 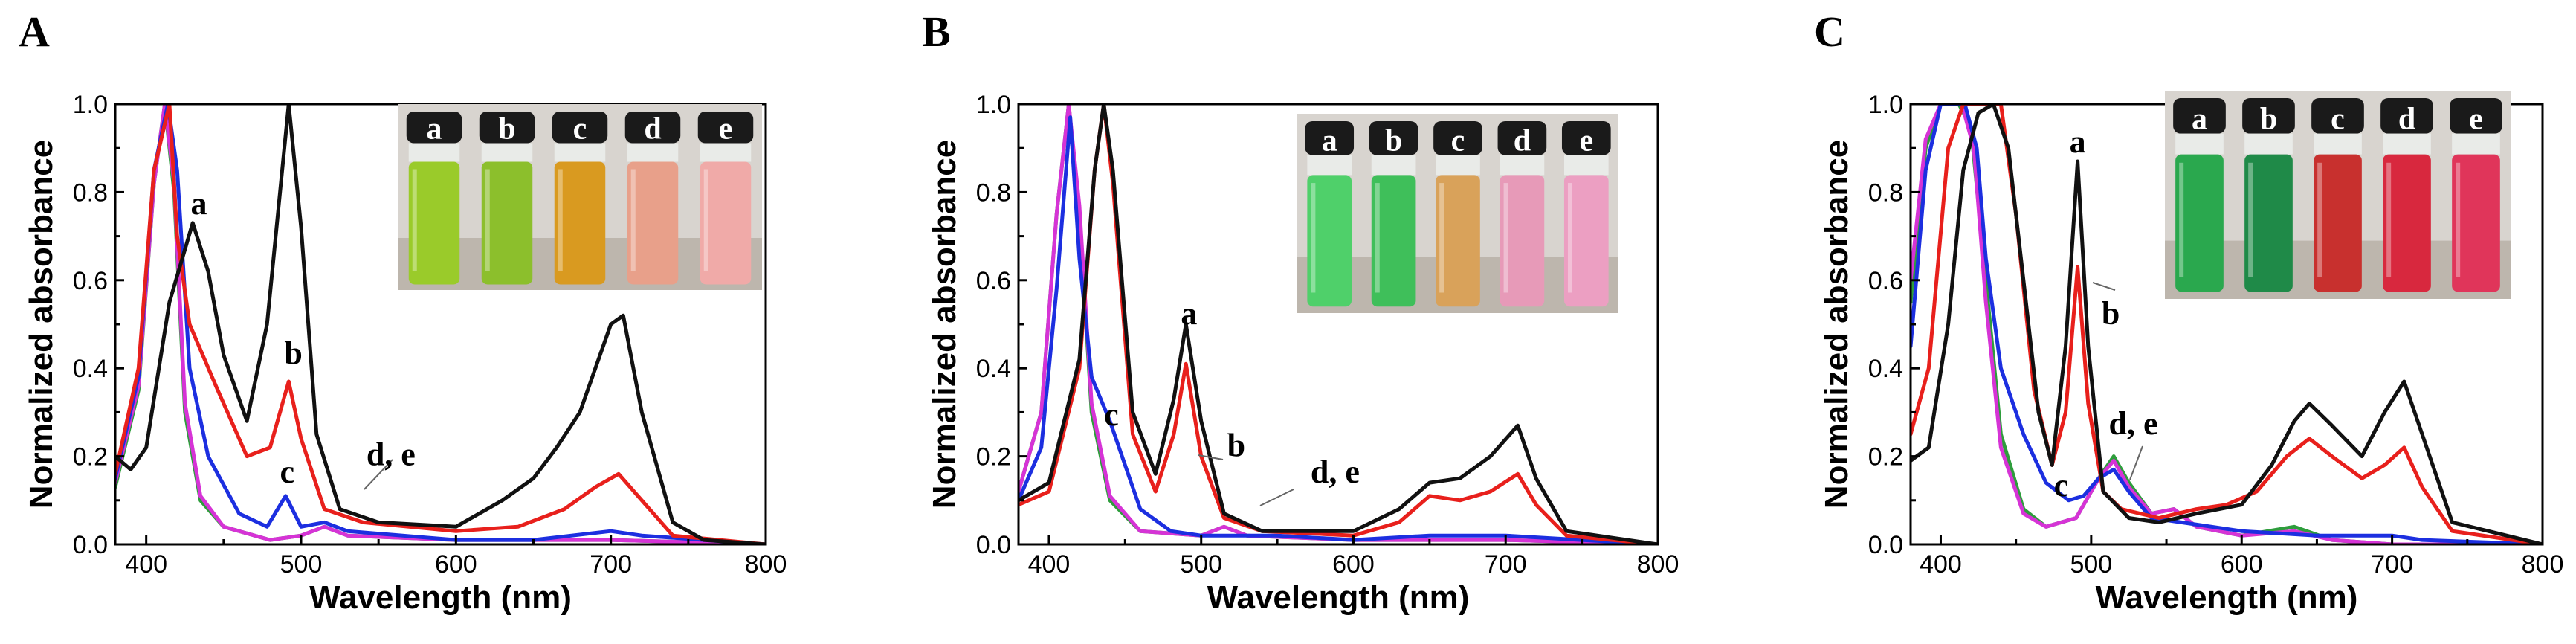 I want to click on y-tick-label: 1.0, so click(x=1885, y=105).